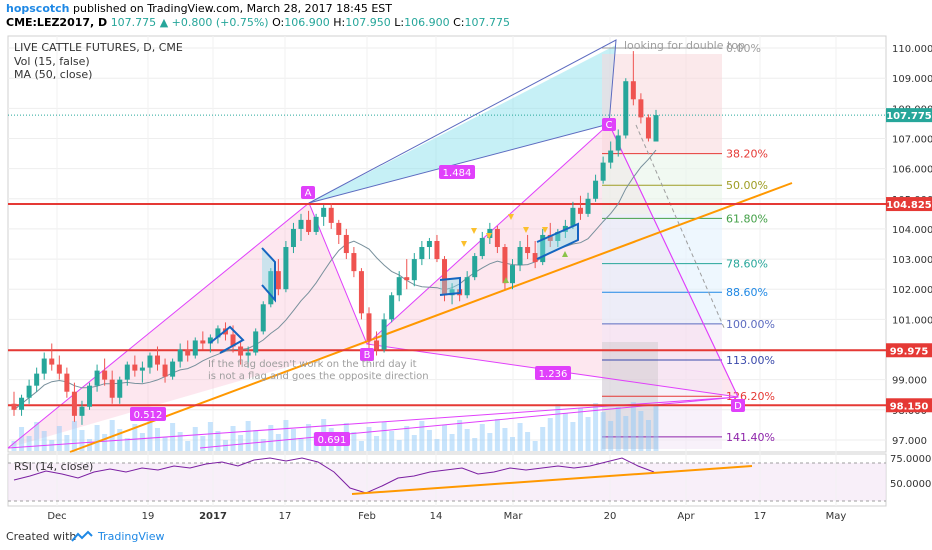 This screenshot has height=550, width=932. Describe the element at coordinates (131, 536) in the screenshot. I see `tradingview-brand: TradingView` at that location.